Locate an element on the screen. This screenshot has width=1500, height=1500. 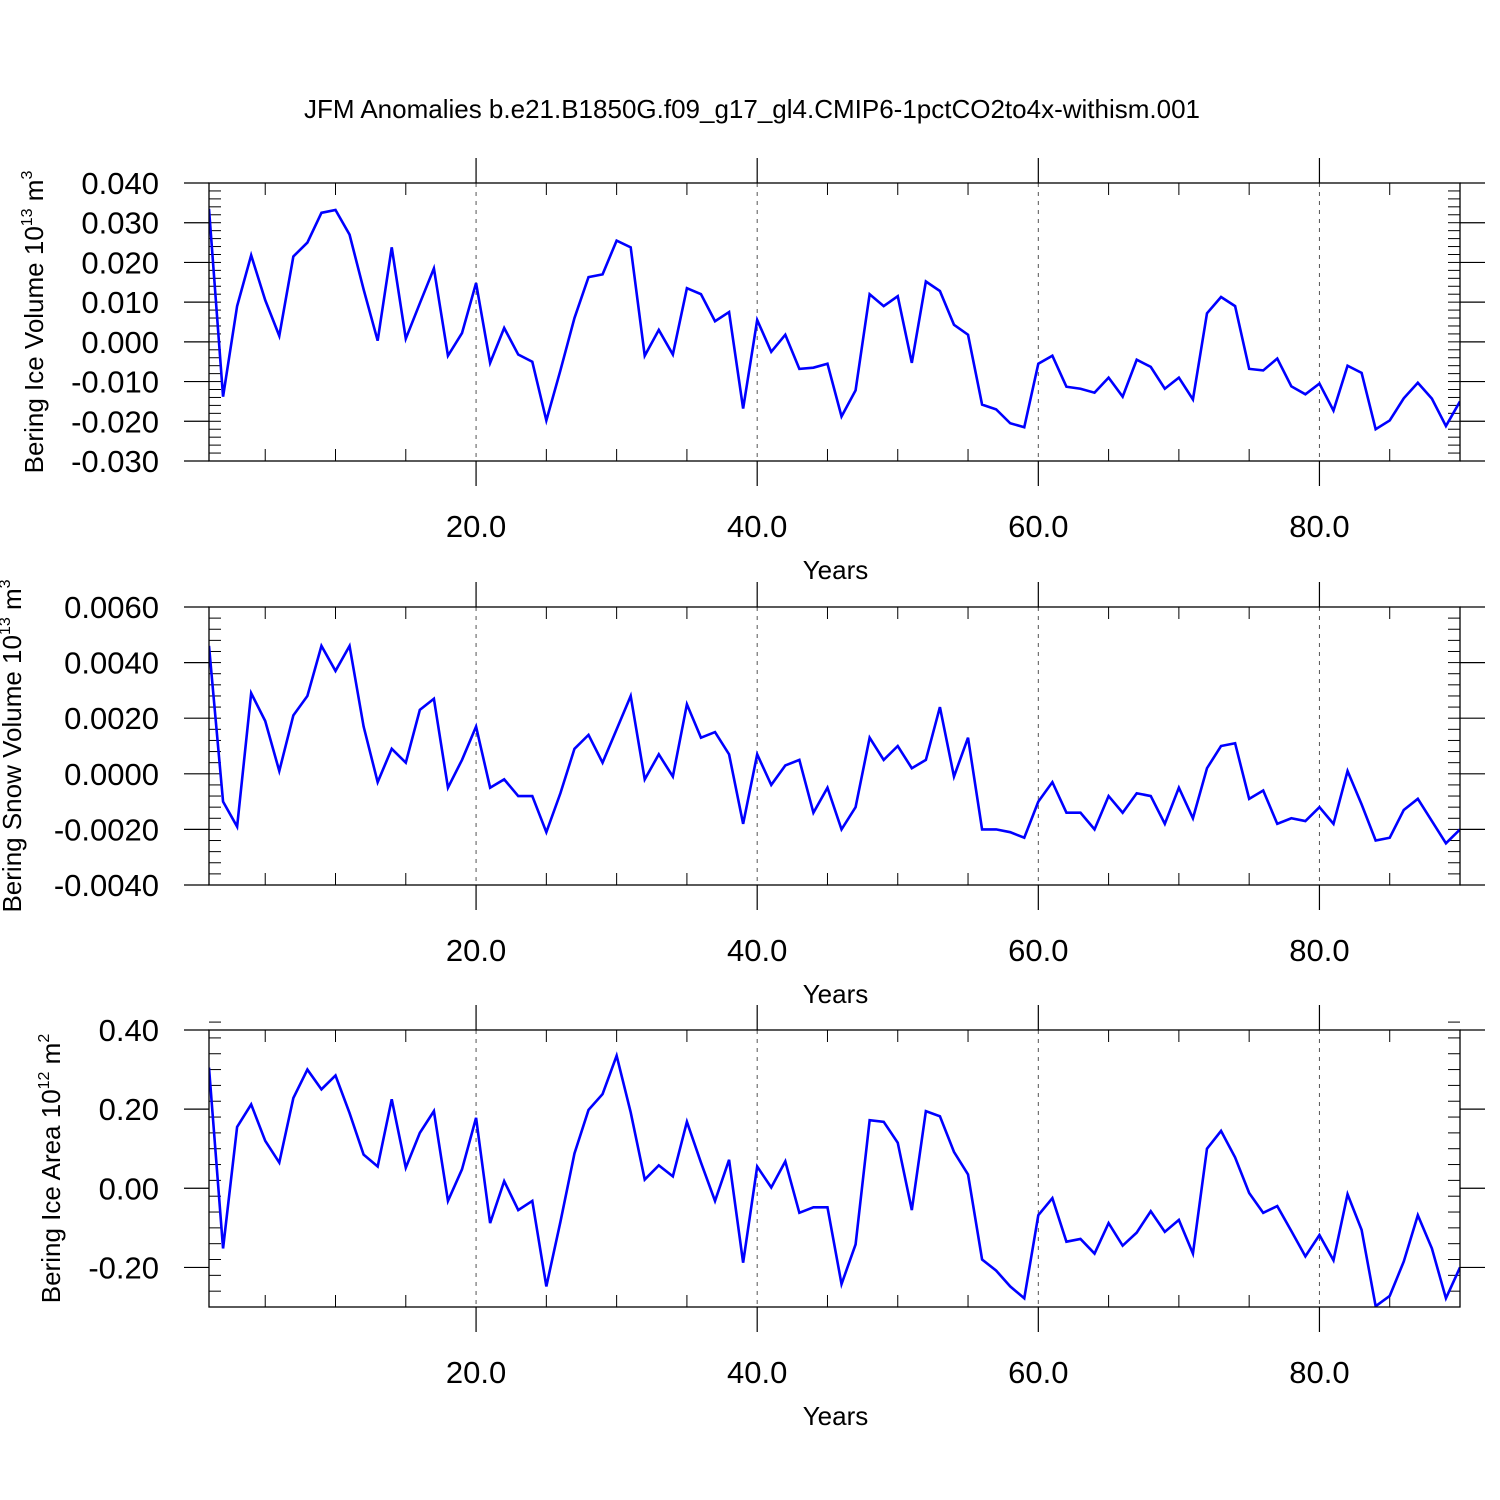
y-tick-label: -0.20 is located at coordinates (123, 1267).